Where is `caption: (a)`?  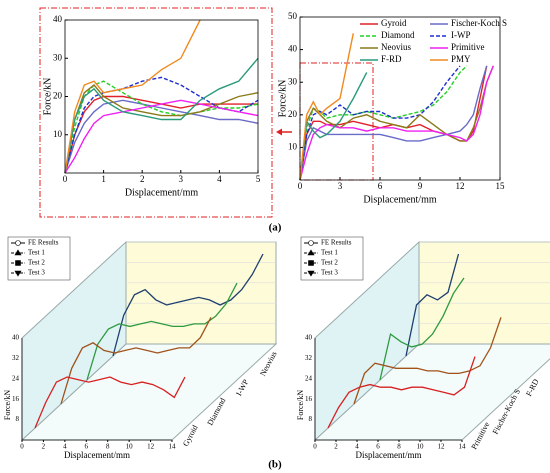
caption: (a) is located at coordinates (275, 228).